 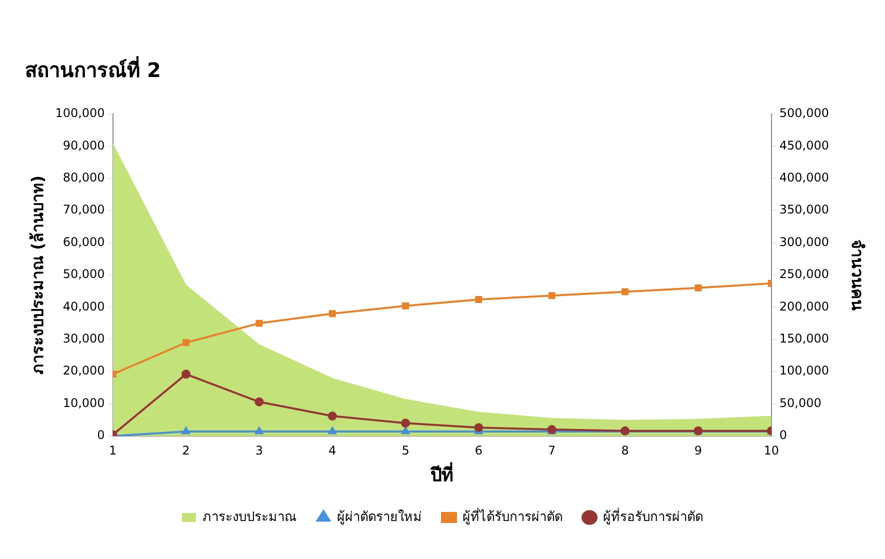 I want to click on y-tick-label: 100,000, so click(x=80, y=113).